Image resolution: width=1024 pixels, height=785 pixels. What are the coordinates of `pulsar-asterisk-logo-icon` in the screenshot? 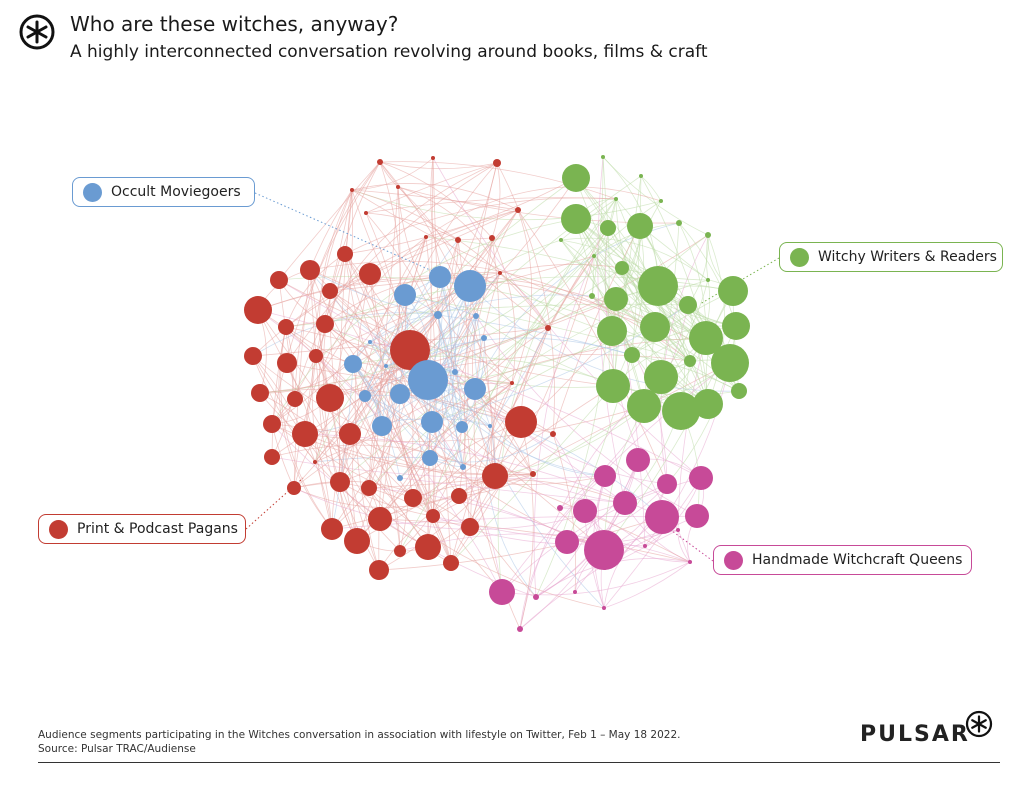 It's located at (979, 724).